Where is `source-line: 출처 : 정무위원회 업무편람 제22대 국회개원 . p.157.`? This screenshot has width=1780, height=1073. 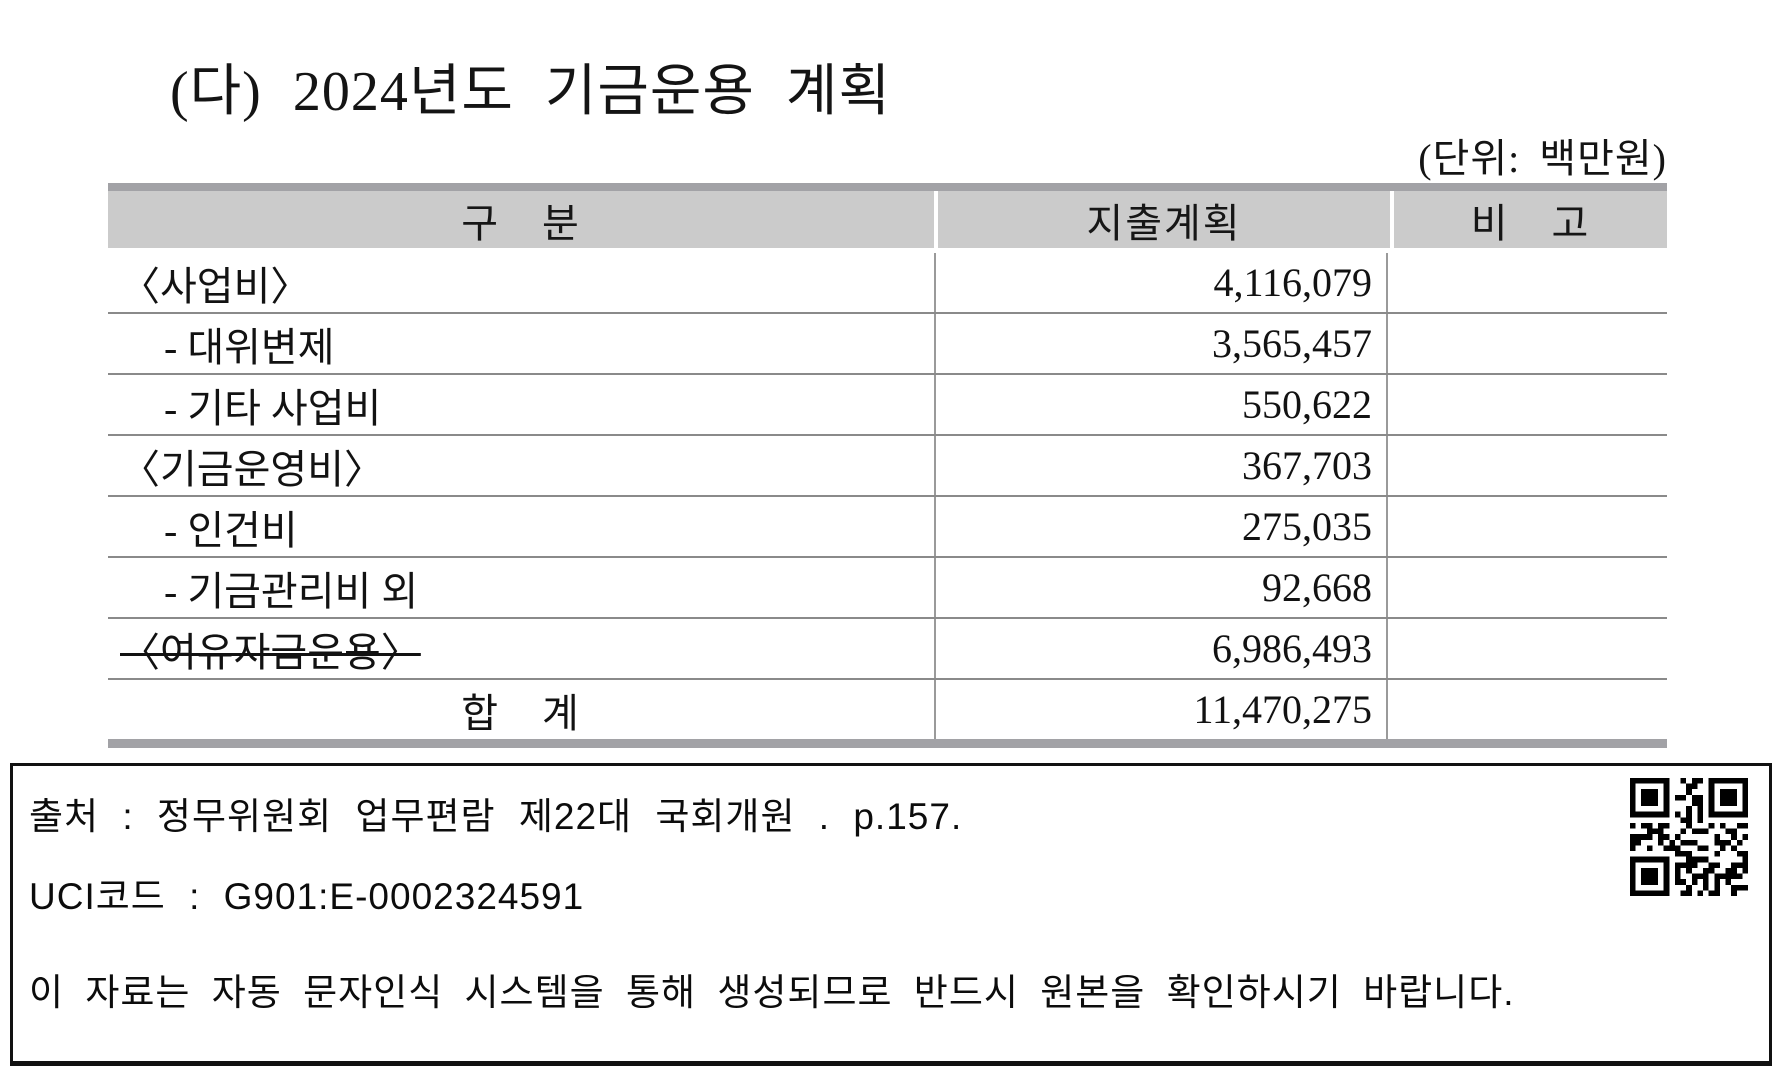 source-line: 출처 : 정무위원회 업무편람 제22대 국회개원 . p.157. is located at coordinates (496, 816).